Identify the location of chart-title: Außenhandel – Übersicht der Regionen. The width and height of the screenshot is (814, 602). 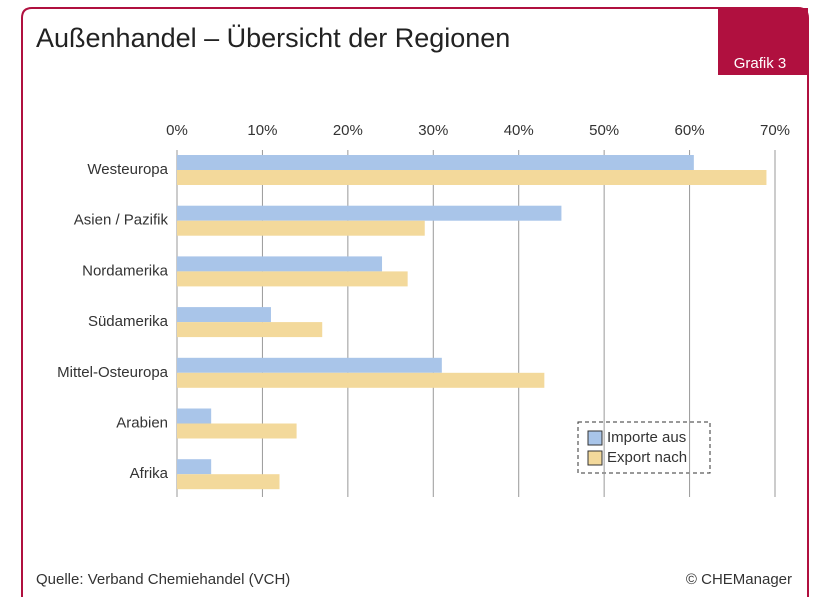
(273, 38).